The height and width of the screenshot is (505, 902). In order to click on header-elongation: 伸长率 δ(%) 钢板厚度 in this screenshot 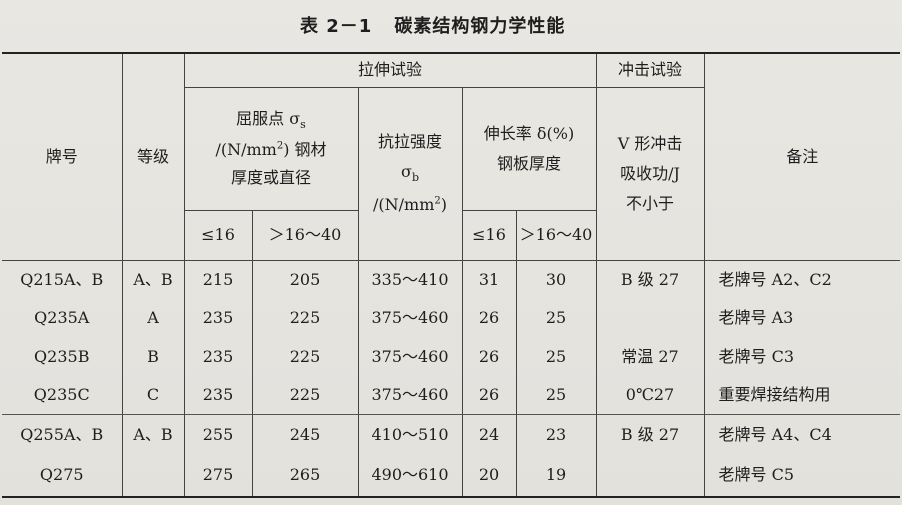, I will do `click(529, 148)`.